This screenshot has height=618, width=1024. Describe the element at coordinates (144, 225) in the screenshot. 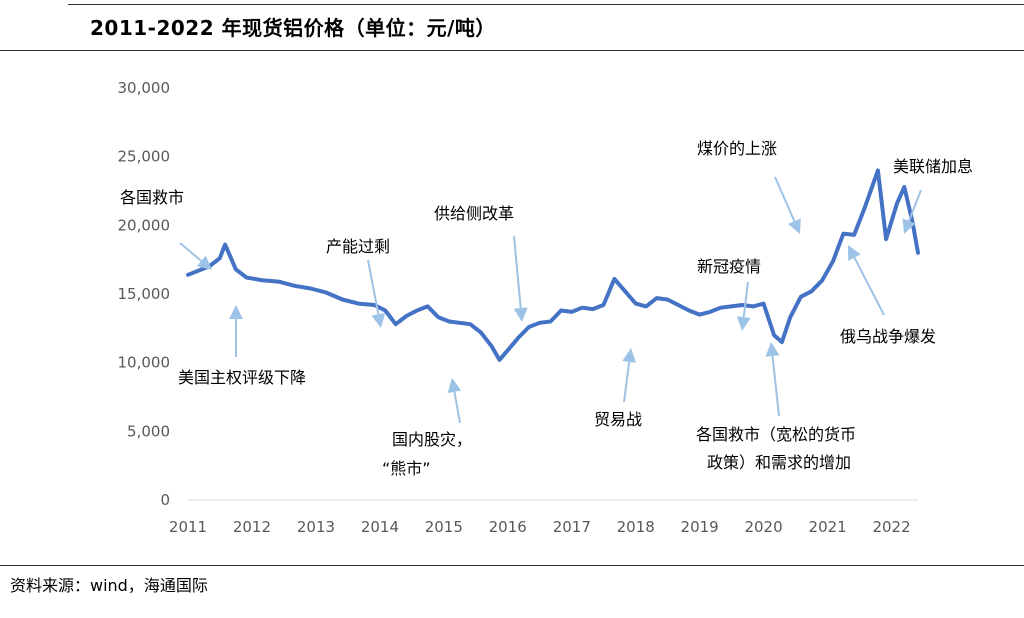

I see `y-tick-label: 20,000` at that location.